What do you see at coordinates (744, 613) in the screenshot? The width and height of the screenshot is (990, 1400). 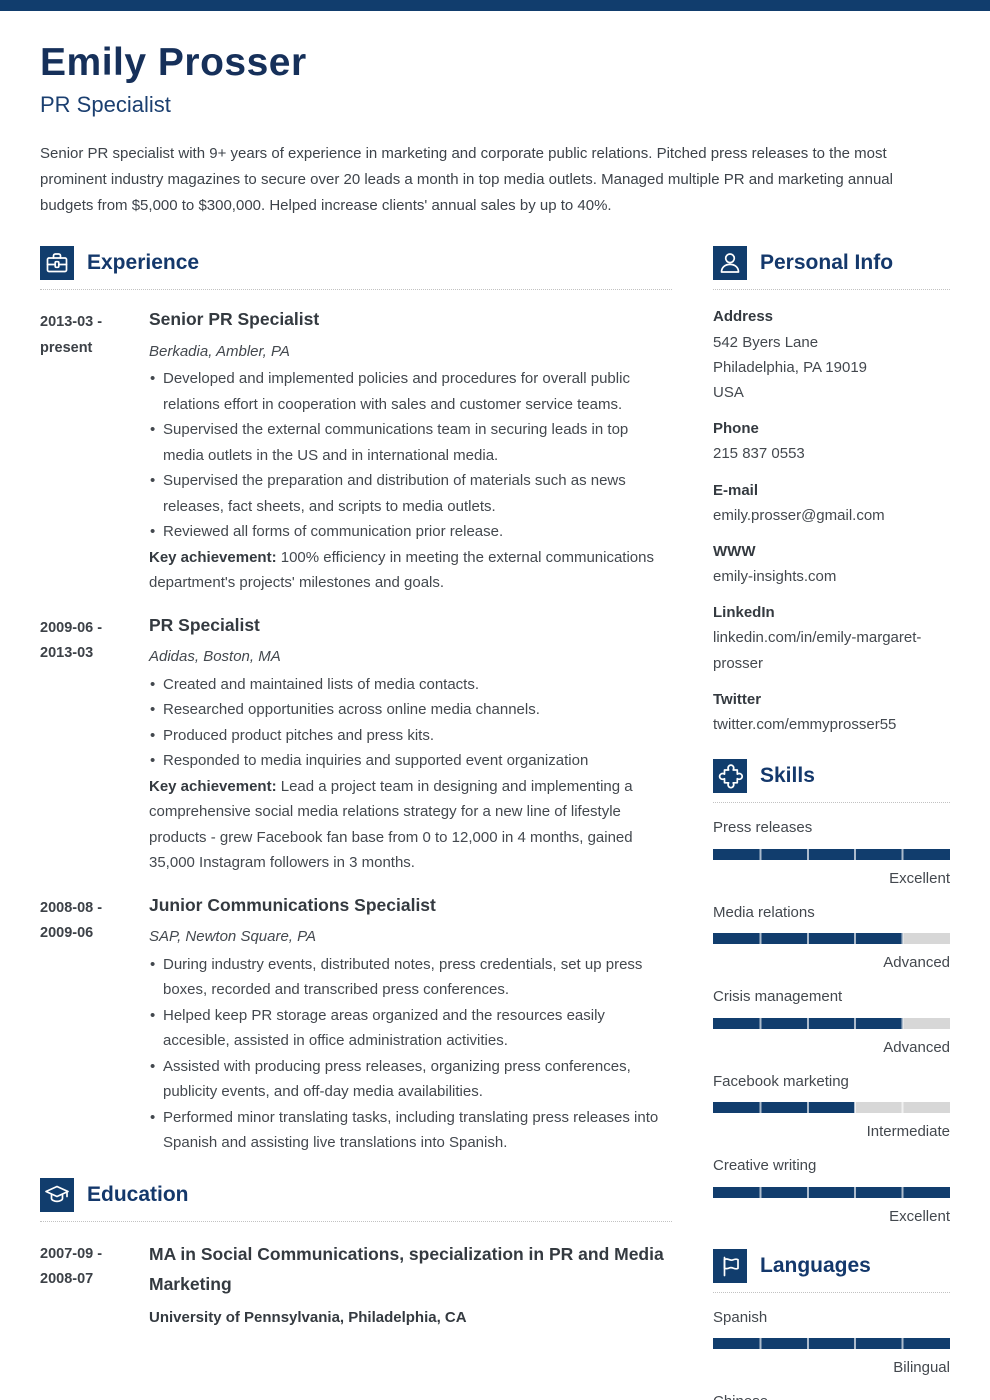 I see `info-label: LinkedIn` at bounding box center [744, 613].